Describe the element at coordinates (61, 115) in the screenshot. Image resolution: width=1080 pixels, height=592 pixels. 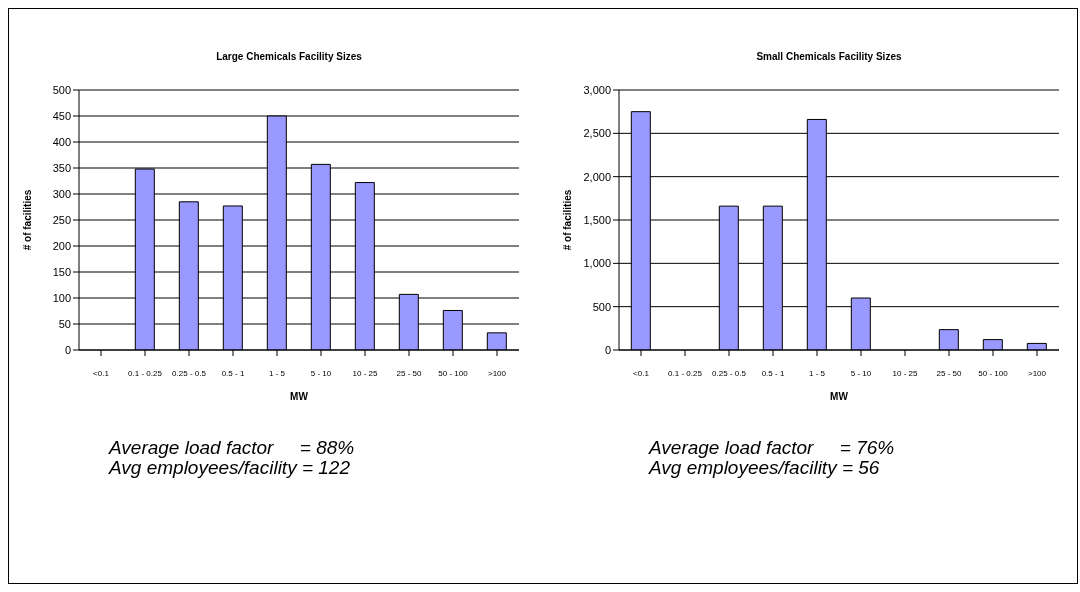
I see `y-tick-label: 450` at that location.